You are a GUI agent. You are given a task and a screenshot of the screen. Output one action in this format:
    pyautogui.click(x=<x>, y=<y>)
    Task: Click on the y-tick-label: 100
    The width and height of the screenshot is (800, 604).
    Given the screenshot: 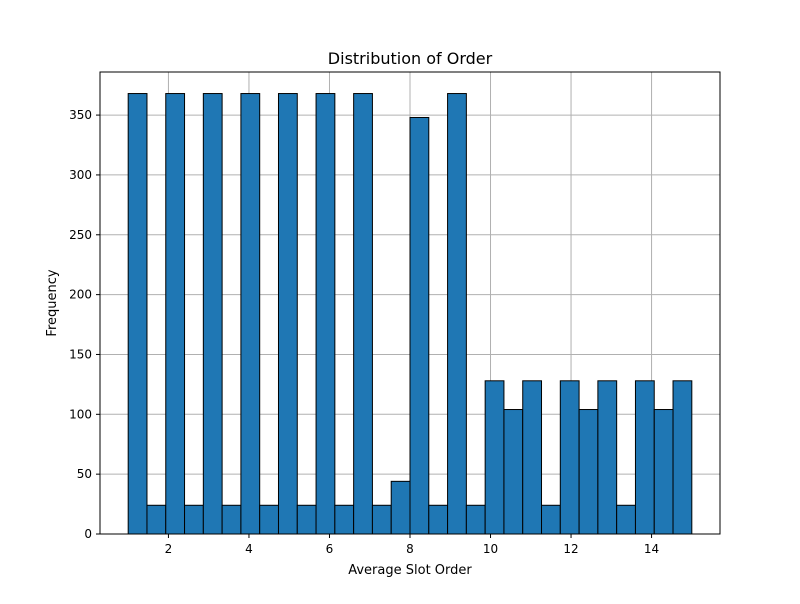 What is the action you would take?
    pyautogui.click(x=80, y=414)
    